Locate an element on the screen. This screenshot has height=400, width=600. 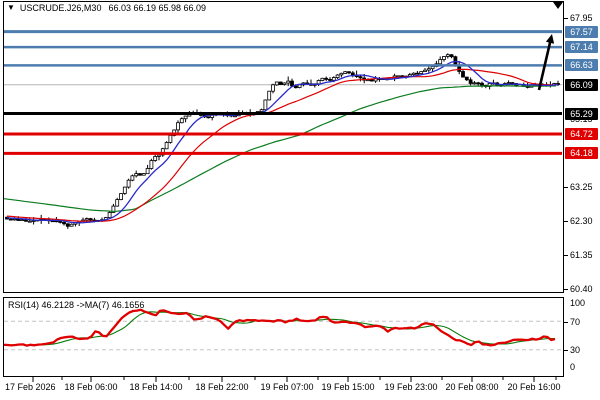
one-click-trading-toggle-icon: ▼ is located at coordinates (11, 7).